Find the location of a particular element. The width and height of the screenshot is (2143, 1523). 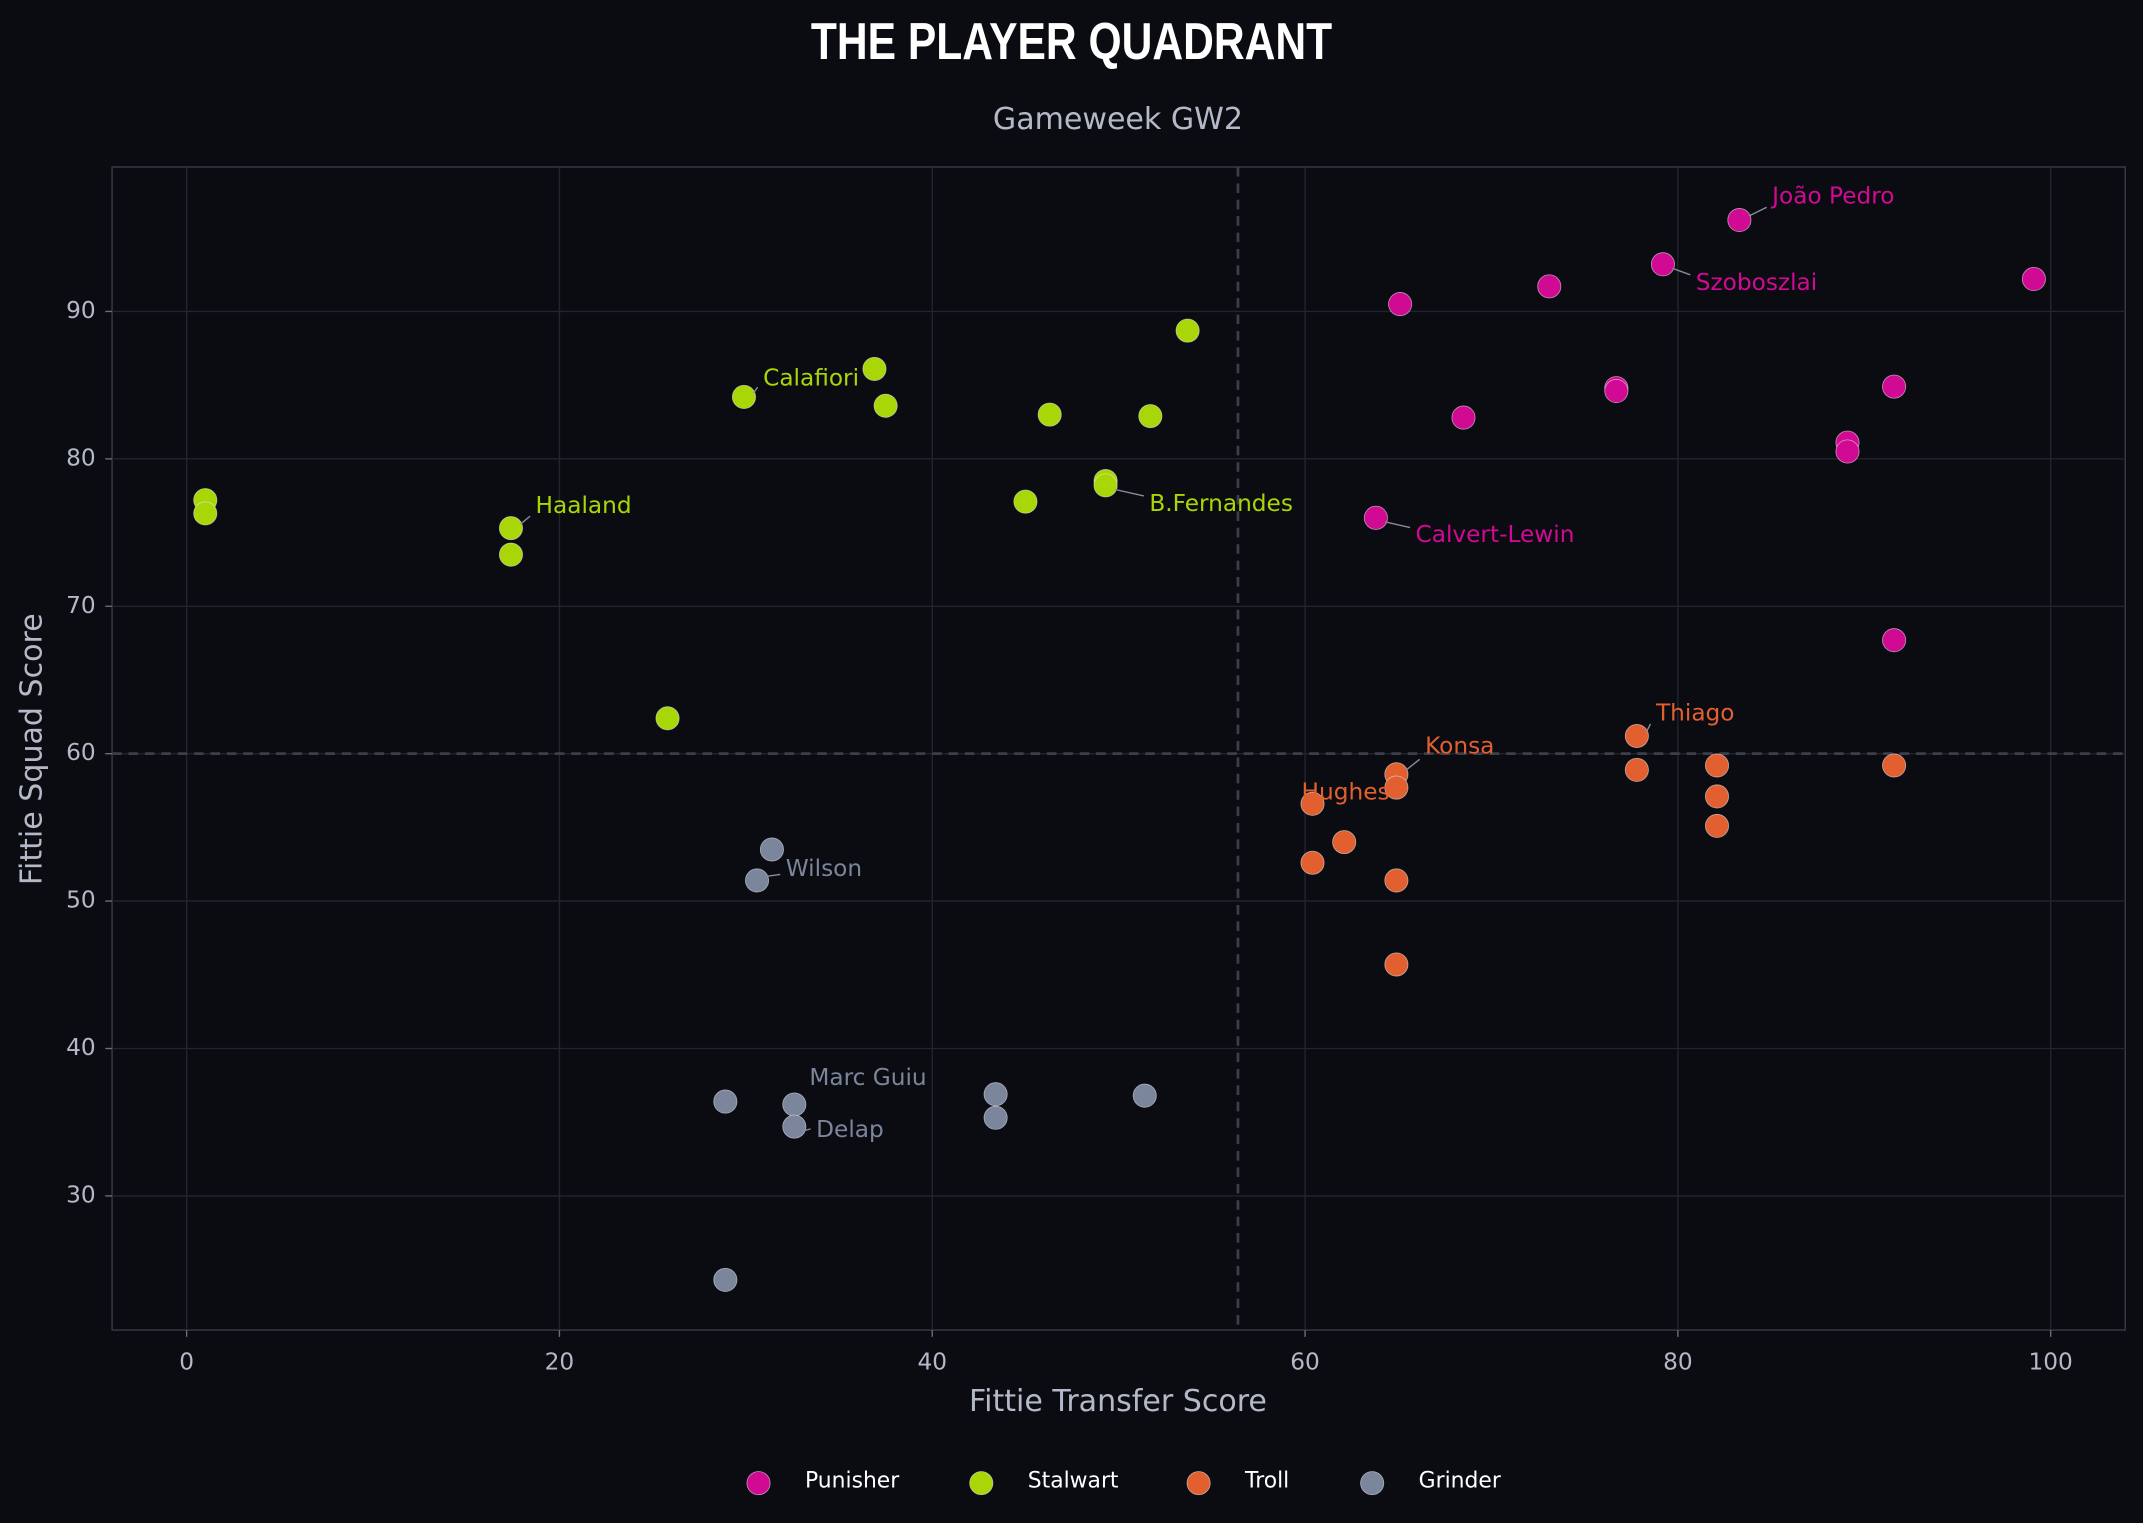

point-label: Konsa is located at coordinates (1459, 745).